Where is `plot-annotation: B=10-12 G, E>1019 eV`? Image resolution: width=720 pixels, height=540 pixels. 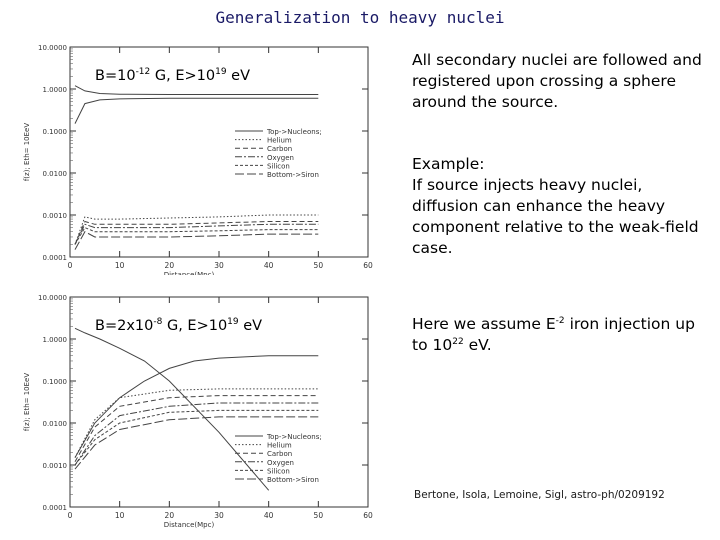
plot-annotation: B=10-12 G, E>1019 eV is located at coordinates (172, 75).